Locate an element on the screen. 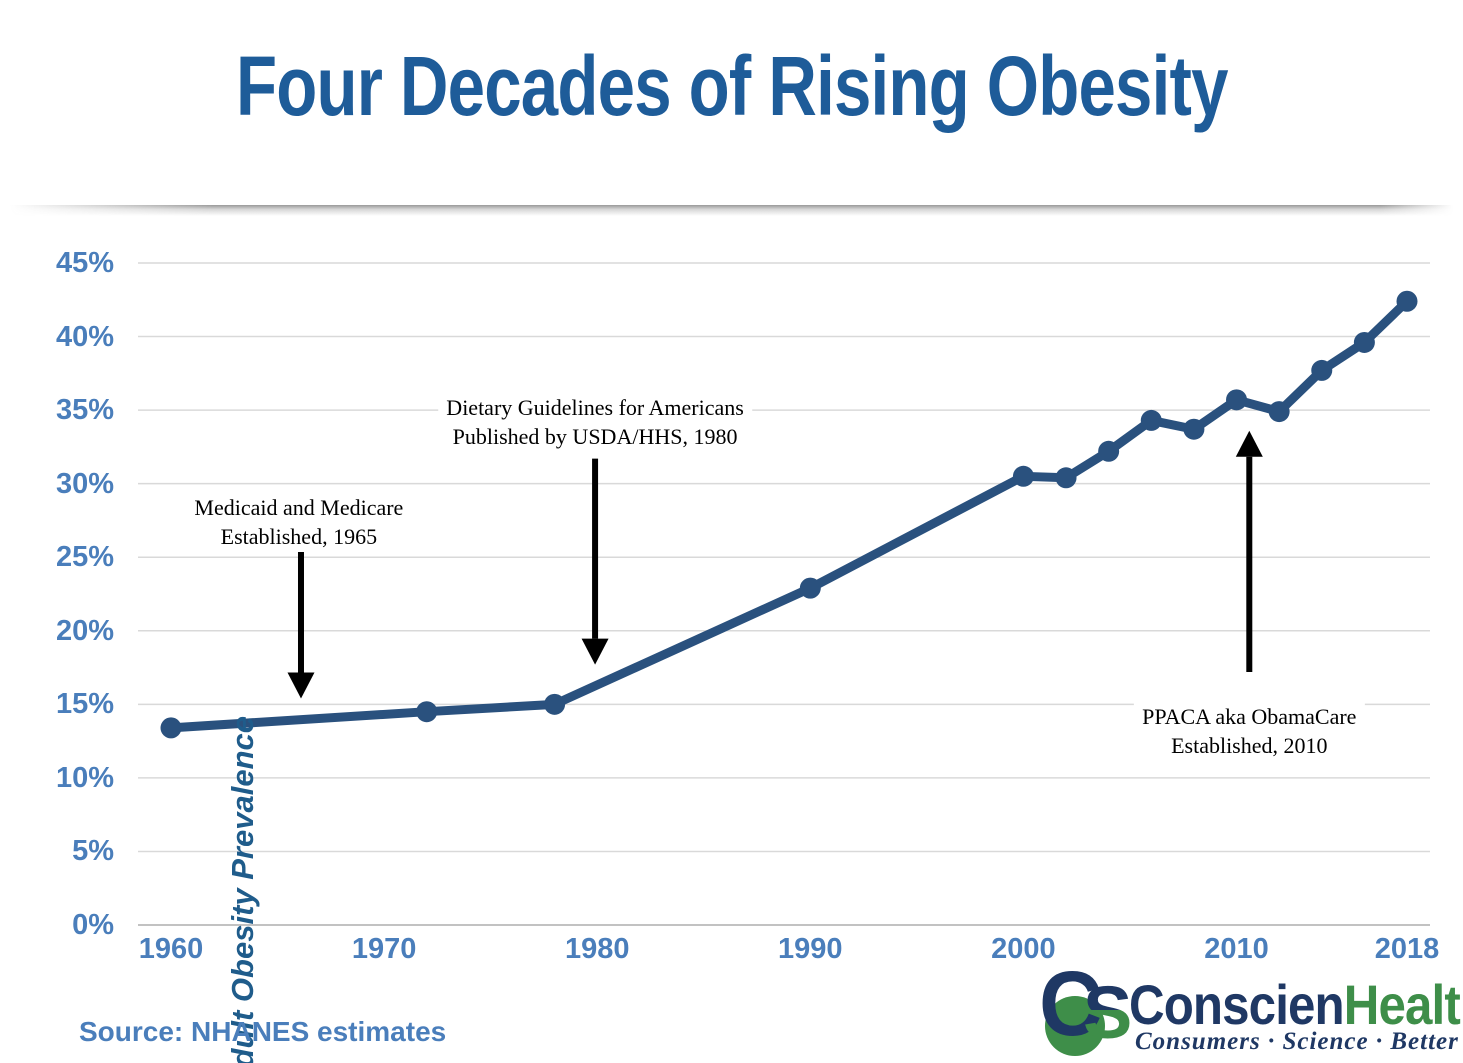 The height and width of the screenshot is (1063, 1463). x-tick-label: 1980 is located at coordinates (597, 949).